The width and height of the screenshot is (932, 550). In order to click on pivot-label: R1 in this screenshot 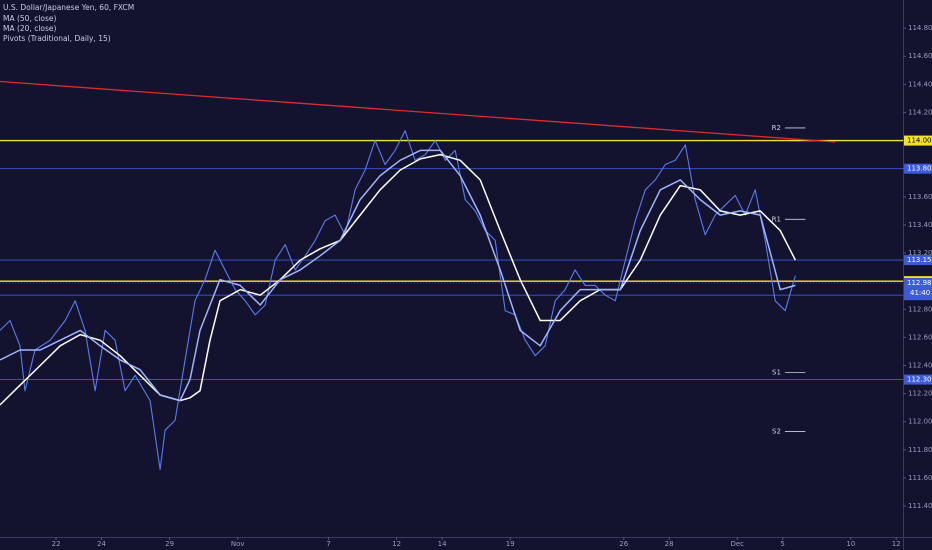, I will do `click(776, 219)`.